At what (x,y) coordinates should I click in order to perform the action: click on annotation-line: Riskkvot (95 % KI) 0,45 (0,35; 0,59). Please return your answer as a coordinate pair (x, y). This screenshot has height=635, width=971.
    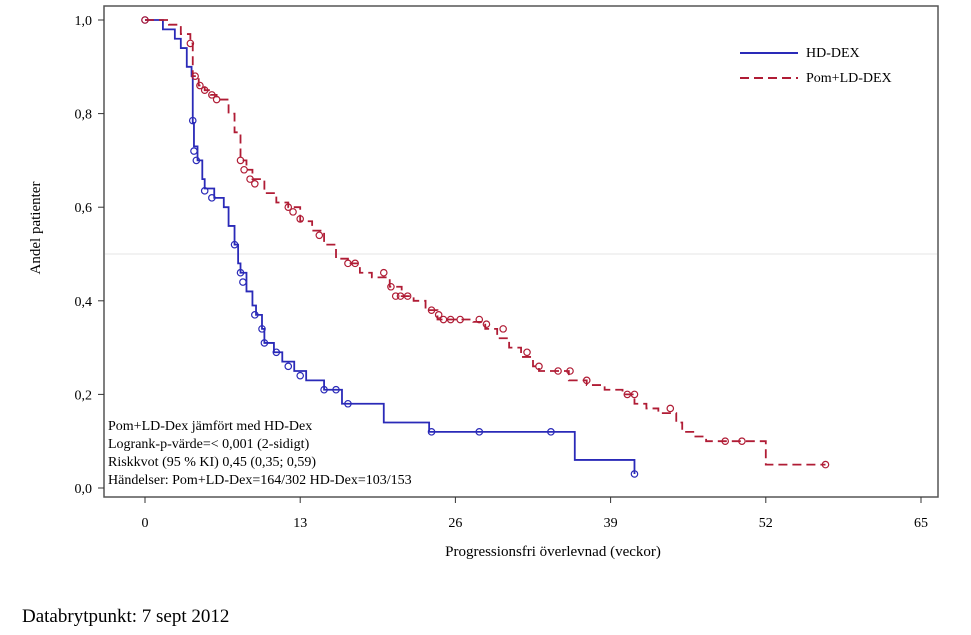
    Looking at the image, I should click on (212, 462).